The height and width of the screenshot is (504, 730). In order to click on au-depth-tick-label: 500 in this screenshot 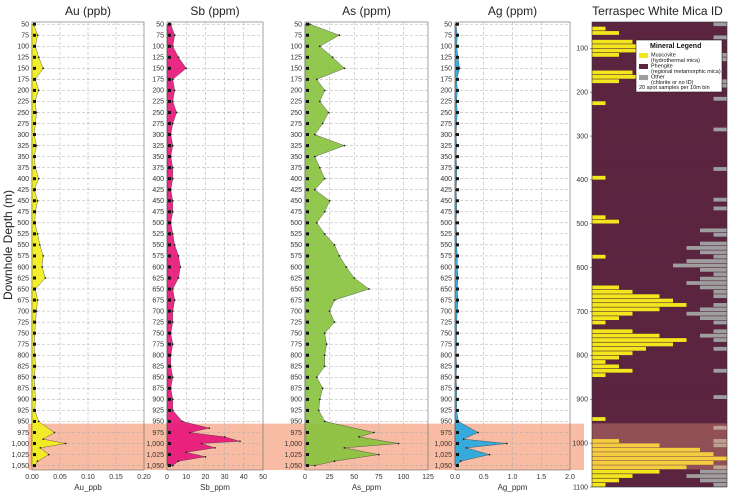, I will do `click(23, 223)`.